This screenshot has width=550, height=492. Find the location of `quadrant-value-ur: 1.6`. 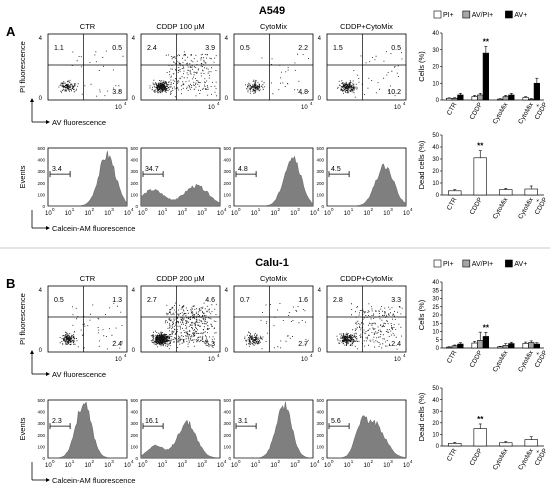

quadrant-value-ur: 1.6 is located at coordinates (303, 300).